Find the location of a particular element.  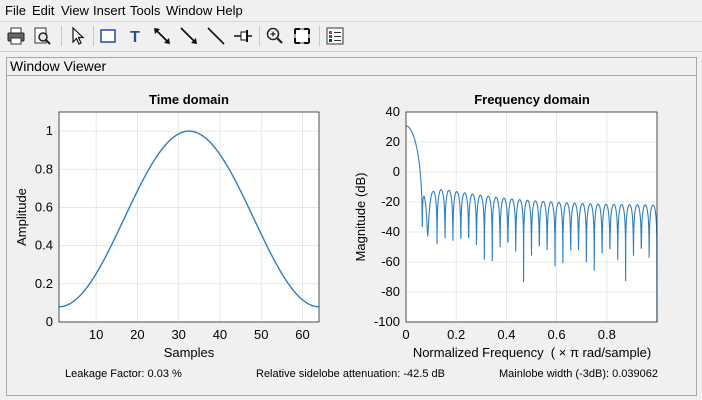

pin-icon is located at coordinates (243, 36).